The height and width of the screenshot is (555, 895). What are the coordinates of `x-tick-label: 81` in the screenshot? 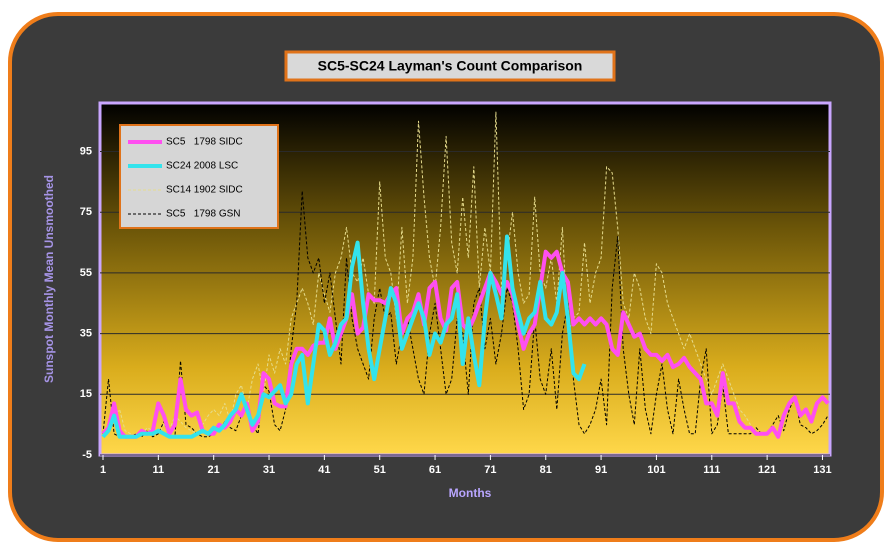 It's located at (546, 470).